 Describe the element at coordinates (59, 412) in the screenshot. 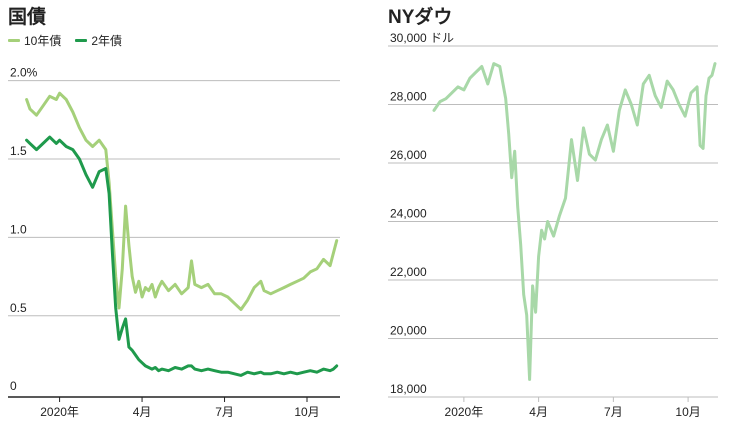

I see `bond-x-tick-label: 2020年` at that location.